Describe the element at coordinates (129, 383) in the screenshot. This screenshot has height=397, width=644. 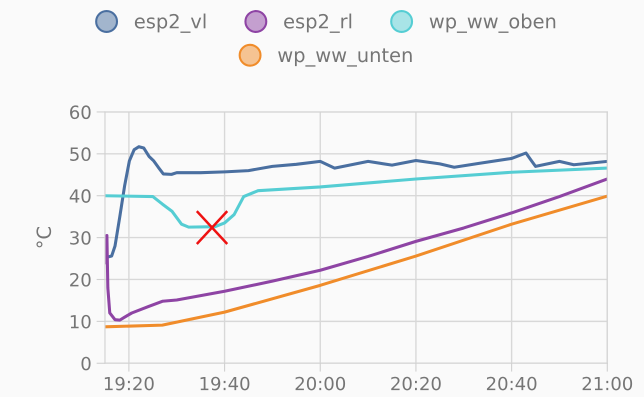
I see `x-tick-label: 19:20` at that location.